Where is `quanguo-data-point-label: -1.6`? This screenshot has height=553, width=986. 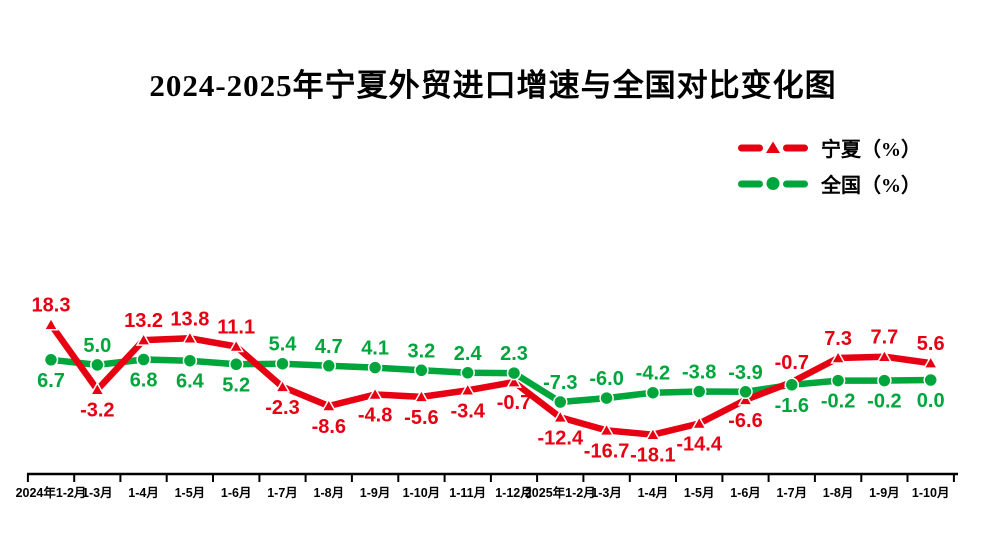 quanguo-data-point-label: -1.6 is located at coordinates (792, 406).